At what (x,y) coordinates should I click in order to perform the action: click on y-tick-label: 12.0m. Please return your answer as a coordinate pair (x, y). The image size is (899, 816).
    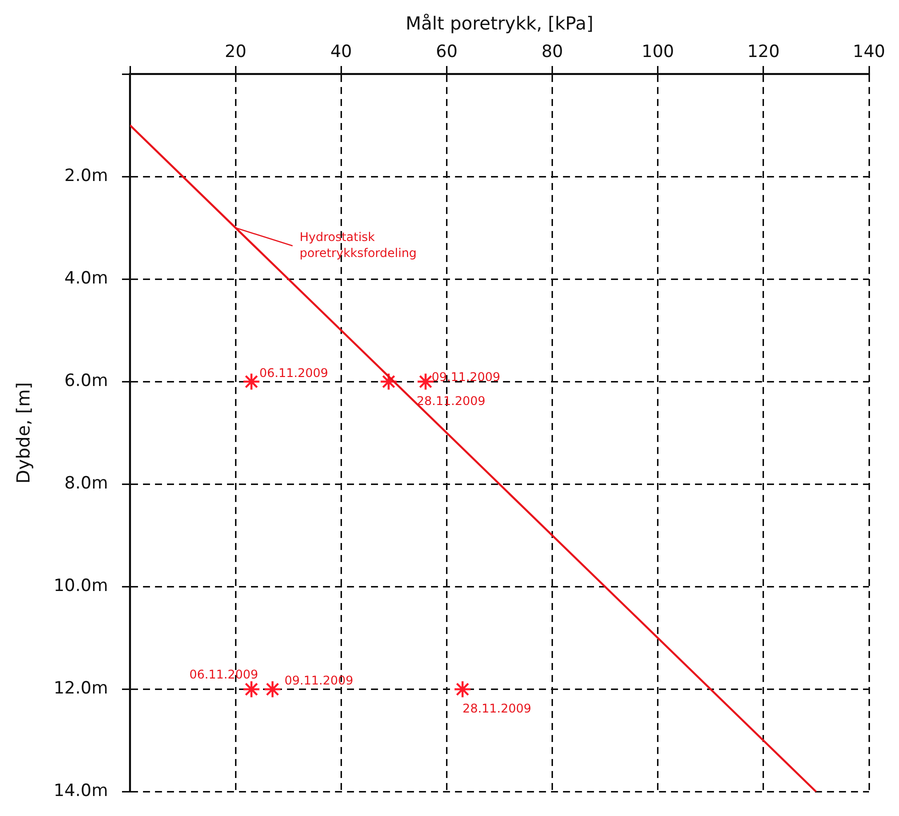
    Looking at the image, I should click on (81, 688).